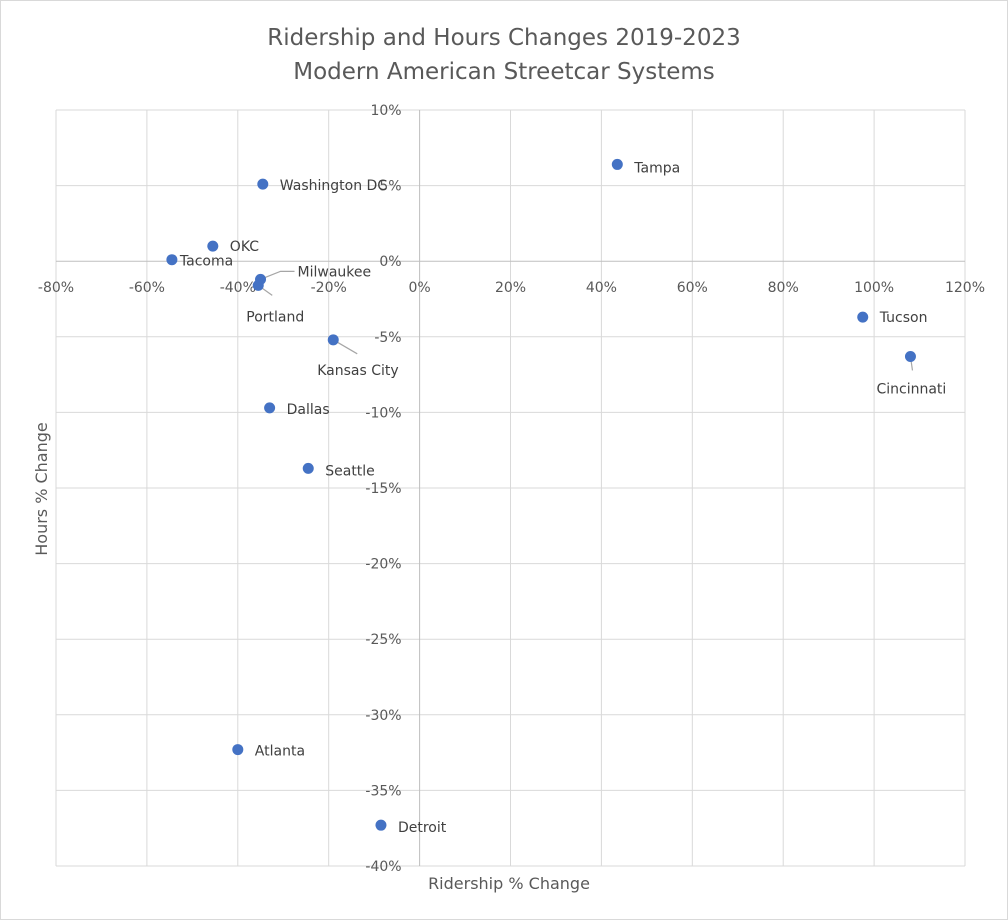 The width and height of the screenshot is (1008, 920). I want to click on data-label: Tucson, so click(903, 318).